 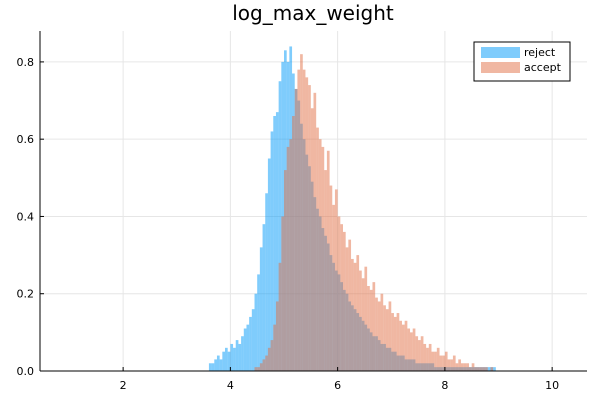 What do you see at coordinates (26, 139) in the screenshot?
I see `y-tick-label: 0.6` at bounding box center [26, 139].